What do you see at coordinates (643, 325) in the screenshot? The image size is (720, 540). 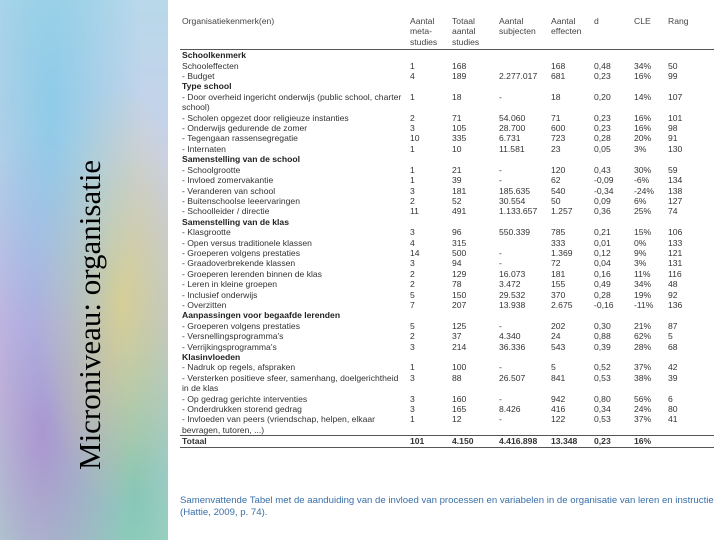 I see `cell: 21%` at bounding box center [643, 325].